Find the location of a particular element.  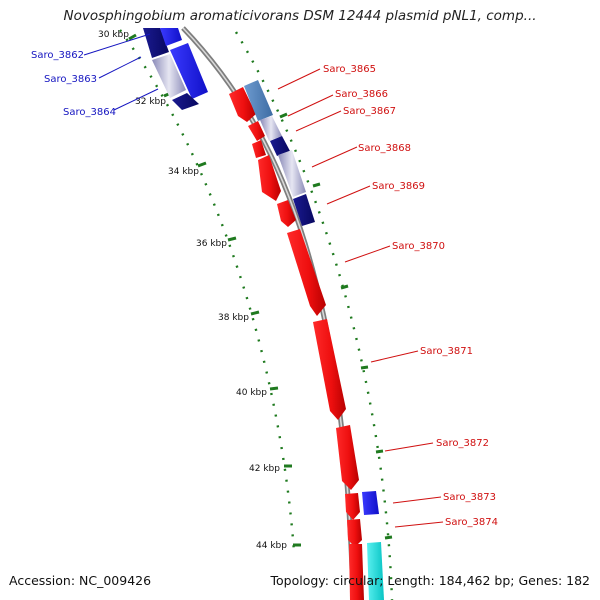

tick-label-30kbp: 30 kbp is located at coordinates (113, 35).